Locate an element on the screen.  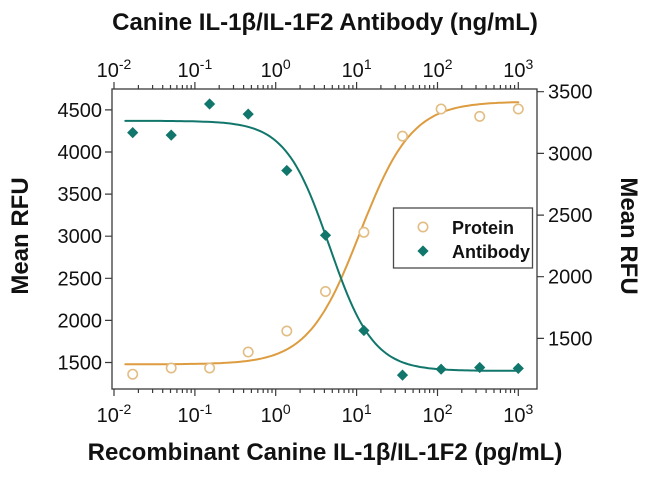
legend-box is located at coordinates (463, 238).